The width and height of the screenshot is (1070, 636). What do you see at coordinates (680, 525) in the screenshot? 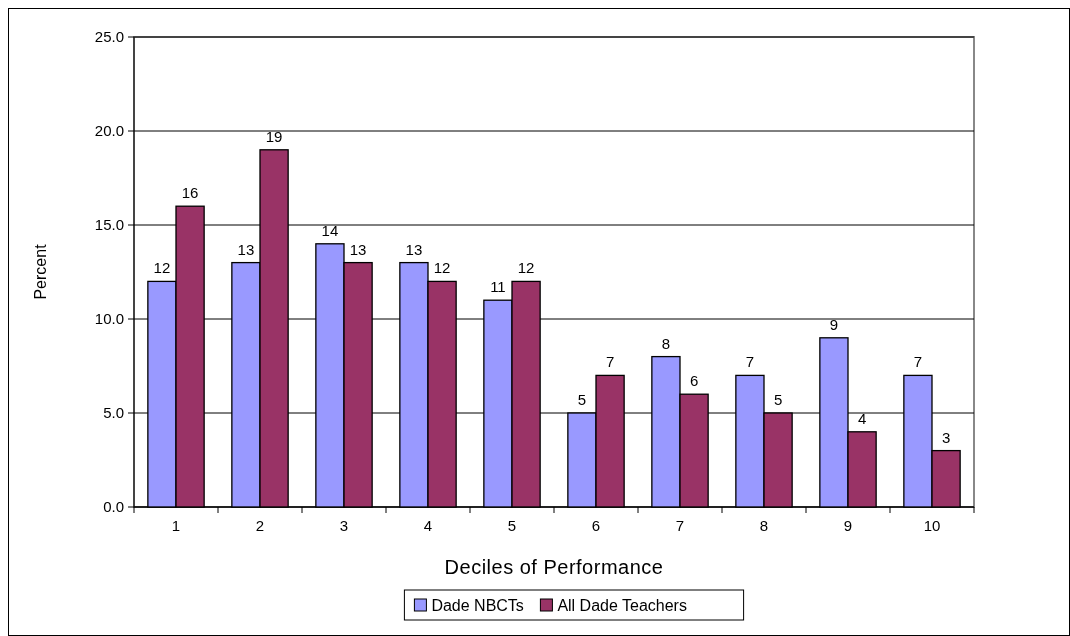
I see `x-tick-label: 7` at bounding box center [680, 525].